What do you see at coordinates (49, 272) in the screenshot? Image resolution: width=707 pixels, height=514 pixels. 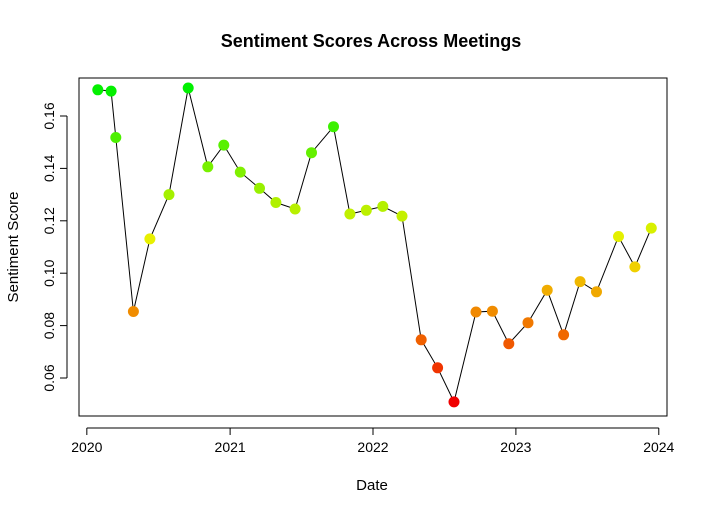 I see `y-tick-label: 0.10` at bounding box center [49, 272].